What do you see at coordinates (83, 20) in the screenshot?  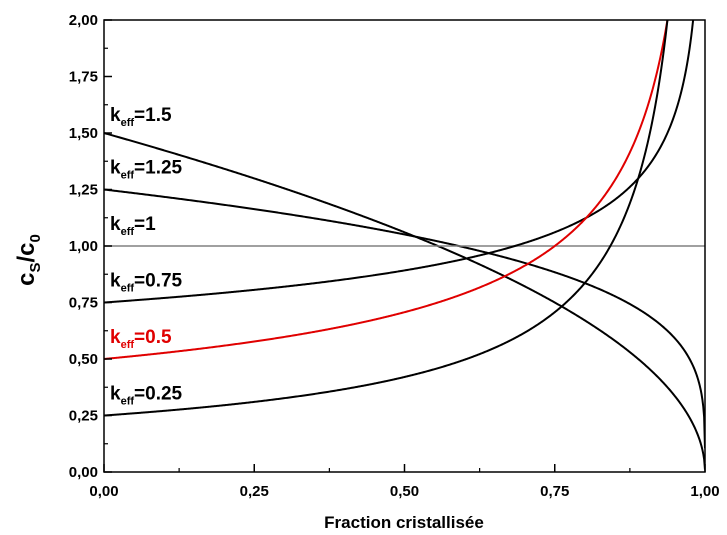 I see `y-tick-label: 2,00` at bounding box center [83, 20].